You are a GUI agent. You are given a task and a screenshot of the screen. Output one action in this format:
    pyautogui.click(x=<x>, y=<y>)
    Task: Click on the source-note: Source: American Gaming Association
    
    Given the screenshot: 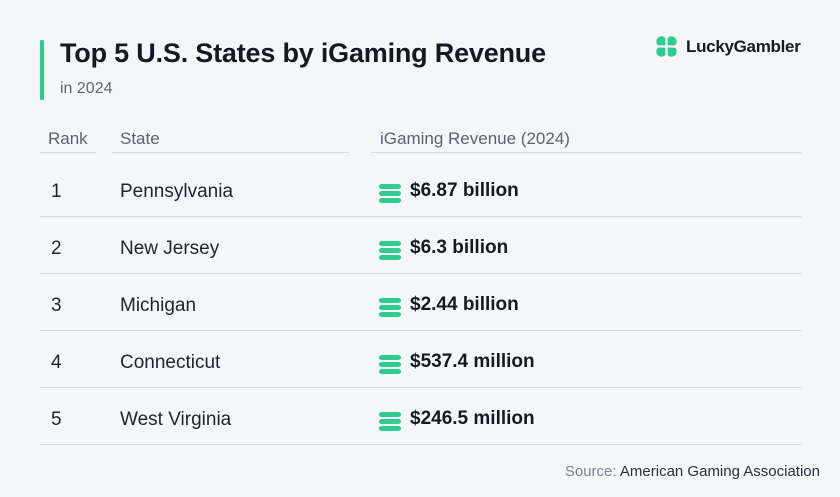 What is the action you would take?
    pyautogui.click(x=692, y=471)
    